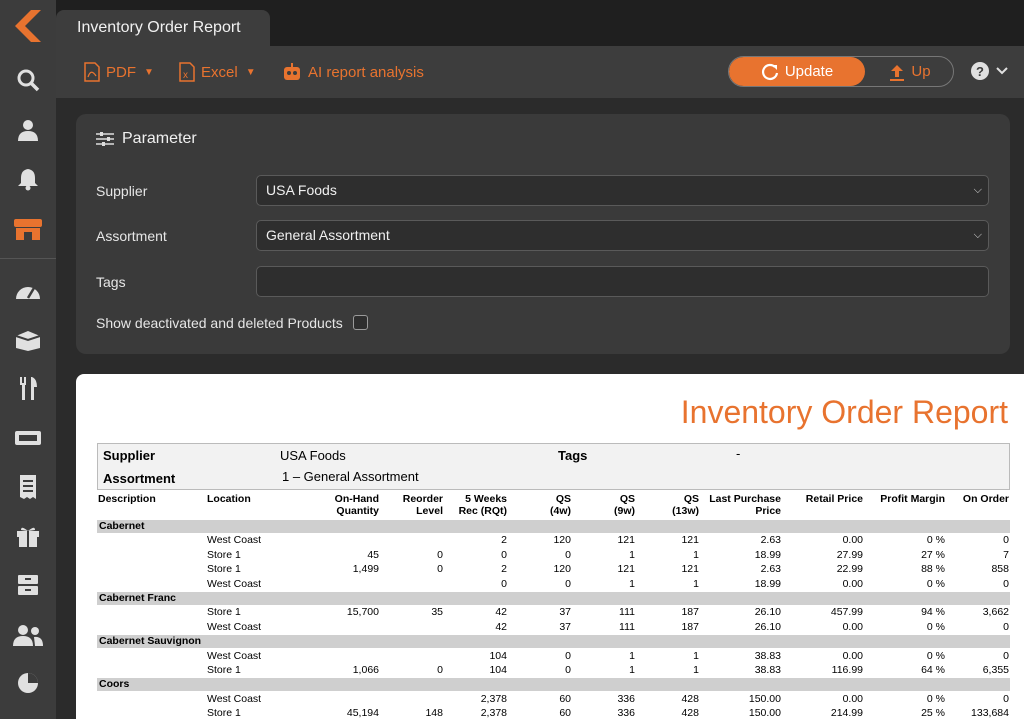 The height and width of the screenshot is (719, 1024). I want to click on table-cell-margin: 64 %, so click(933, 670).